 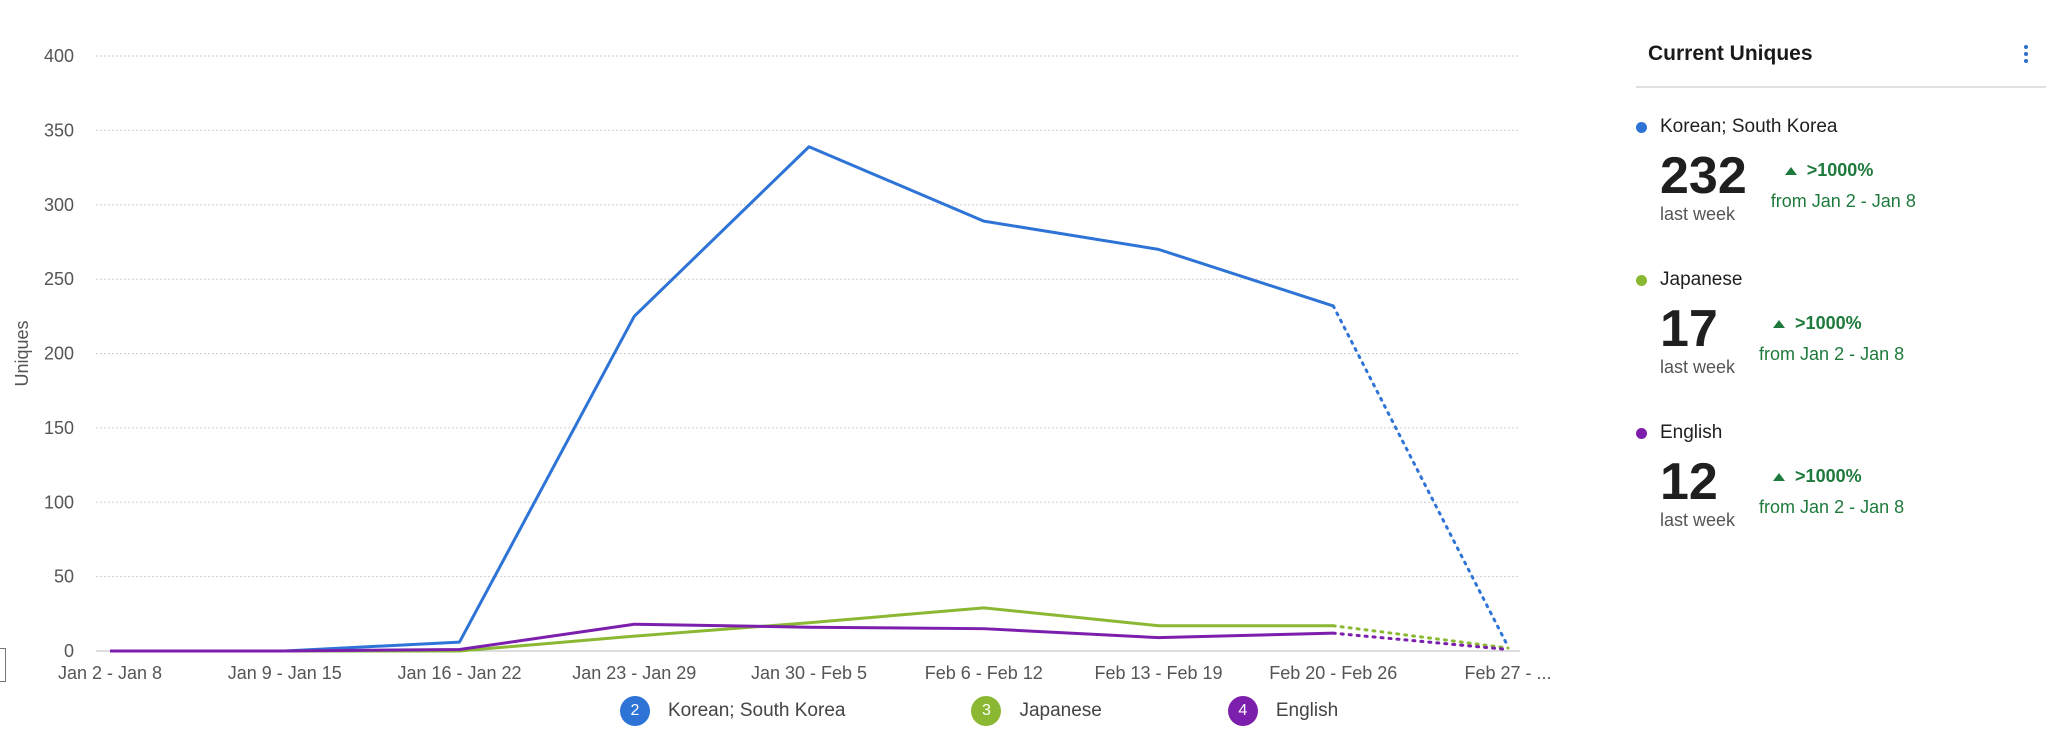 What do you see at coordinates (59, 56) in the screenshot?
I see `y-tick-label: 400` at bounding box center [59, 56].